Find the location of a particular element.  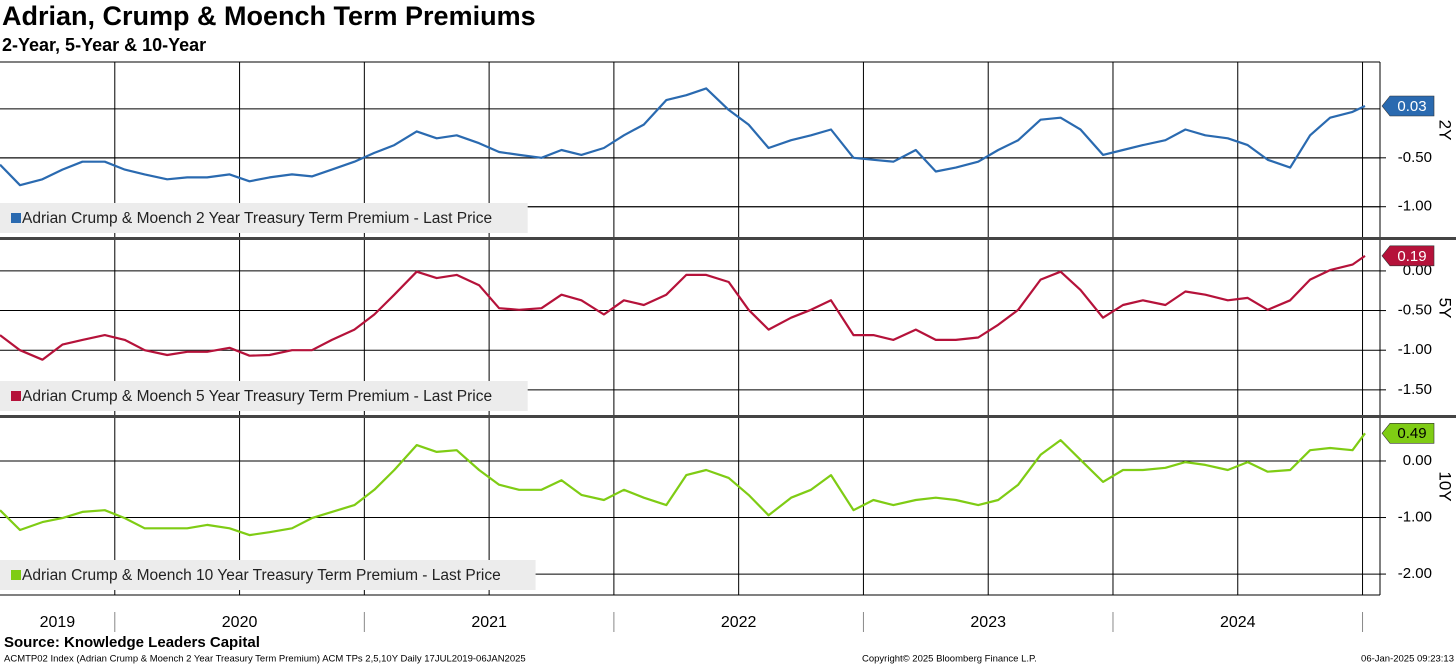

panel-label: 2Y is located at coordinates (1445, 130).